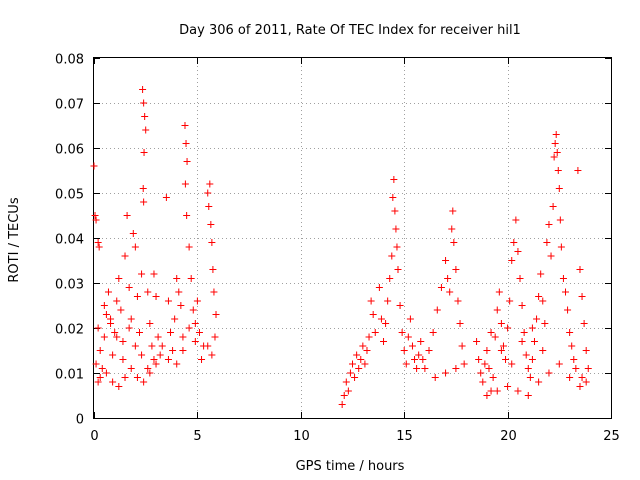  What do you see at coordinates (69, 105) in the screenshot?
I see `y-tick-label: 0.07` at bounding box center [69, 105].